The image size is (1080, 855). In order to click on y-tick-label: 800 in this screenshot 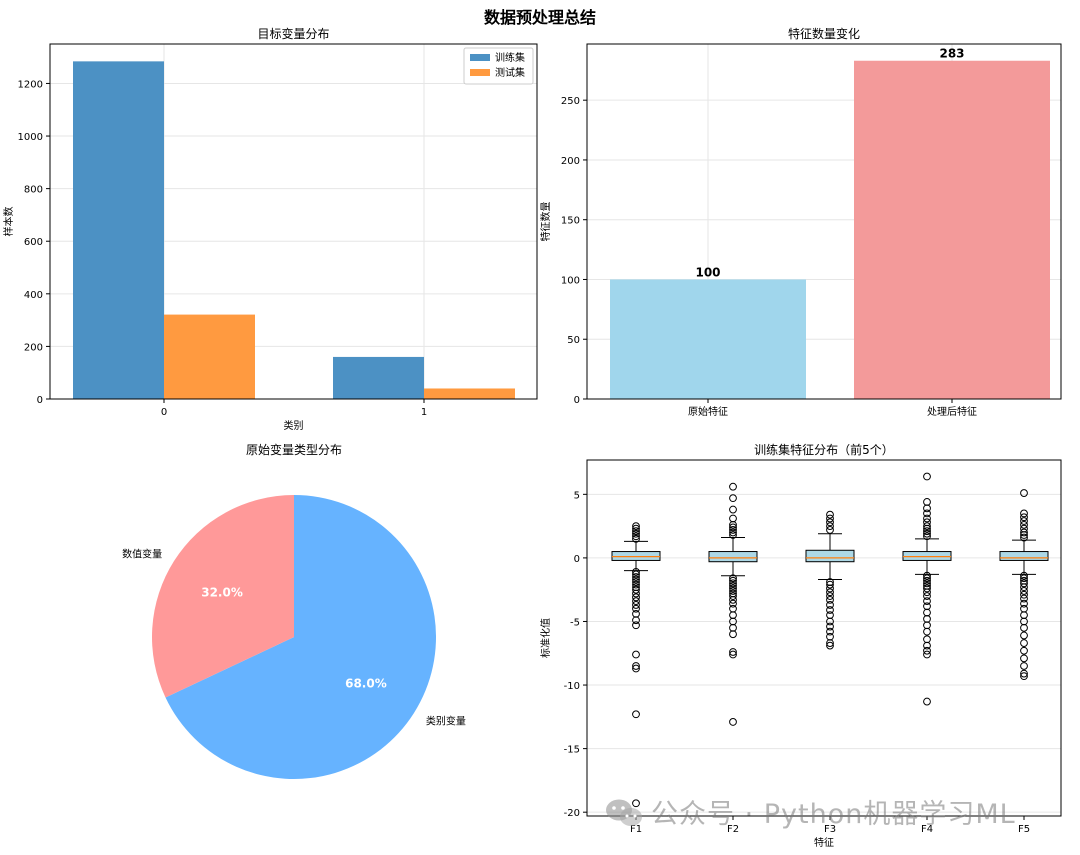, I will do `click(33, 190)`.